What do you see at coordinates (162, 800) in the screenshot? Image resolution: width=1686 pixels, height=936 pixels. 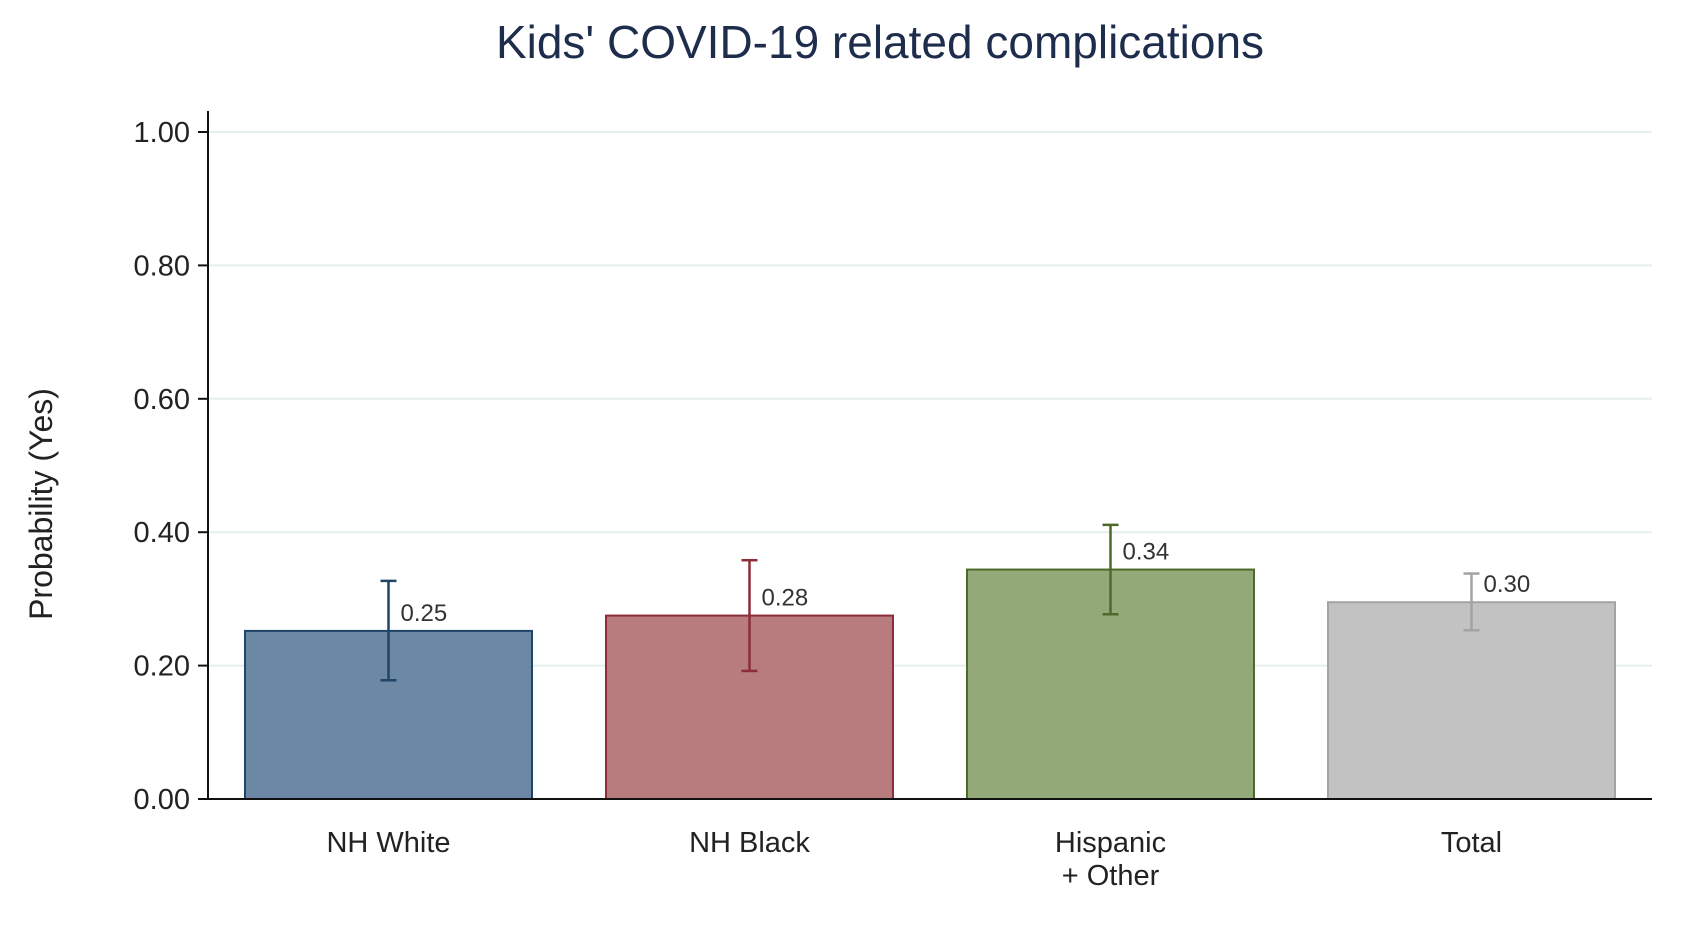 I see `y-tick-label: 0.00` at bounding box center [162, 800].